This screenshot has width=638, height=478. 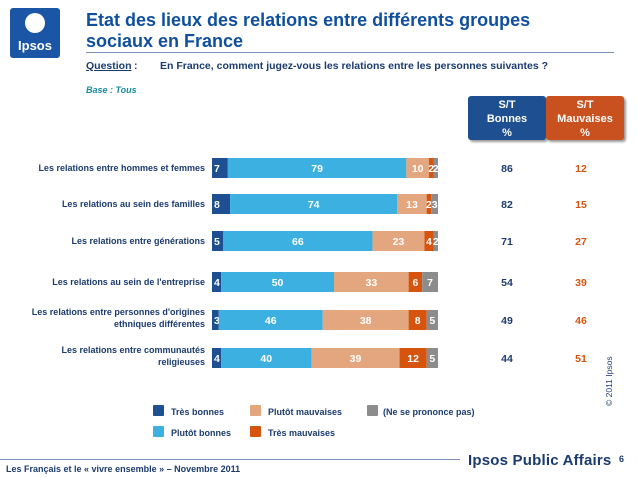 I want to click on summary-header-good-line1: S/T, so click(x=507, y=105).